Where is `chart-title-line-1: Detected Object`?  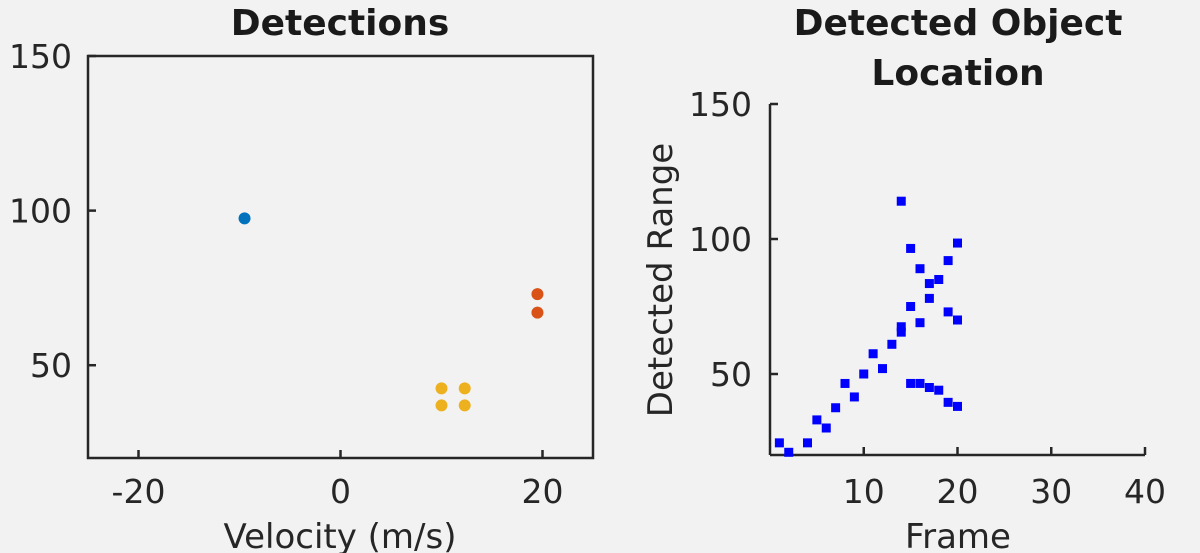
chart-title-line-1: Detected Object is located at coordinates (958, 23).